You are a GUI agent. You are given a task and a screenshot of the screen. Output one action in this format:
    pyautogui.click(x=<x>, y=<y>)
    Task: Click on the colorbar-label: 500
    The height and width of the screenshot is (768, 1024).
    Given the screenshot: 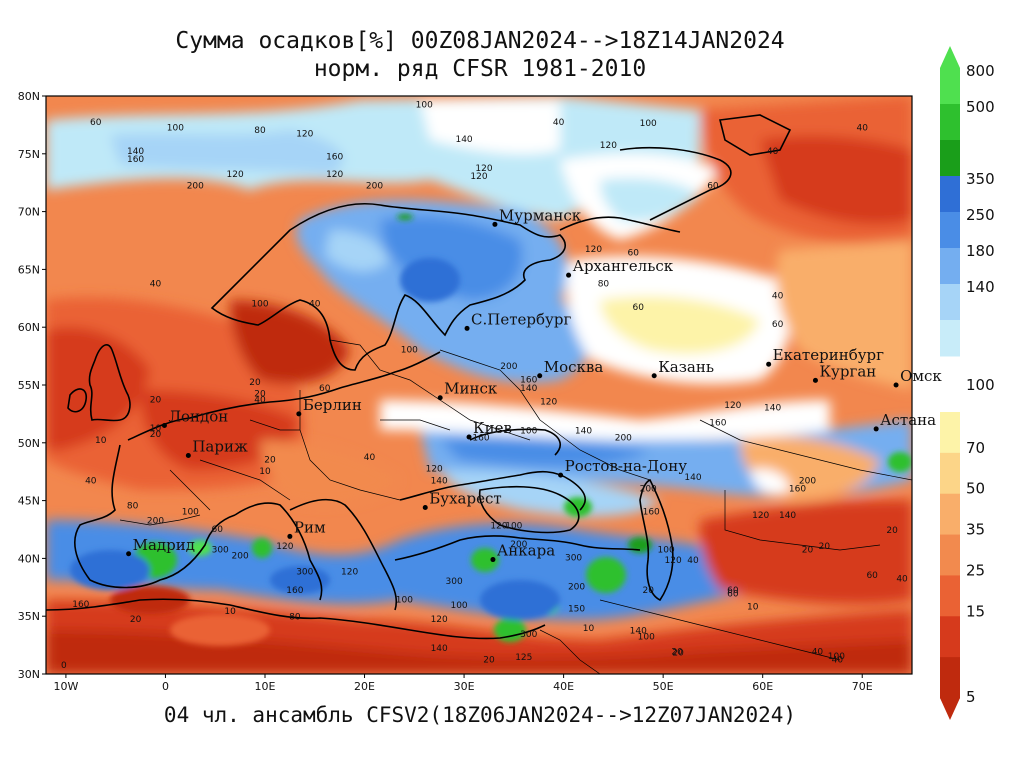 What is the action you would take?
    pyautogui.click(x=980, y=107)
    